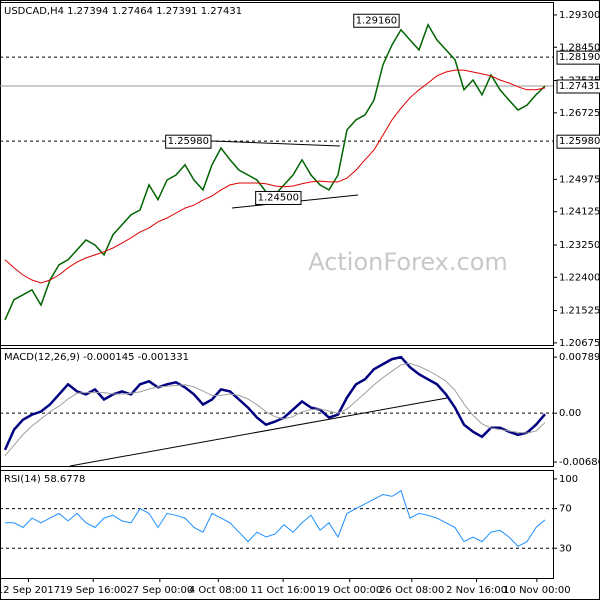 The height and width of the screenshot is (600, 600). What do you see at coordinates (408, 262) in the screenshot?
I see `watermark: ActionForex.com` at bounding box center [408, 262].